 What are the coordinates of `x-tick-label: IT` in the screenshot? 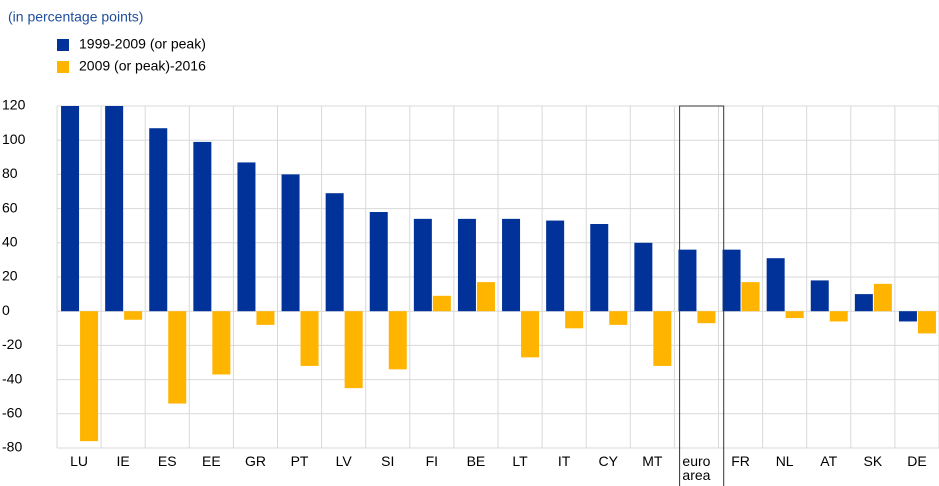 It's located at (564, 461).